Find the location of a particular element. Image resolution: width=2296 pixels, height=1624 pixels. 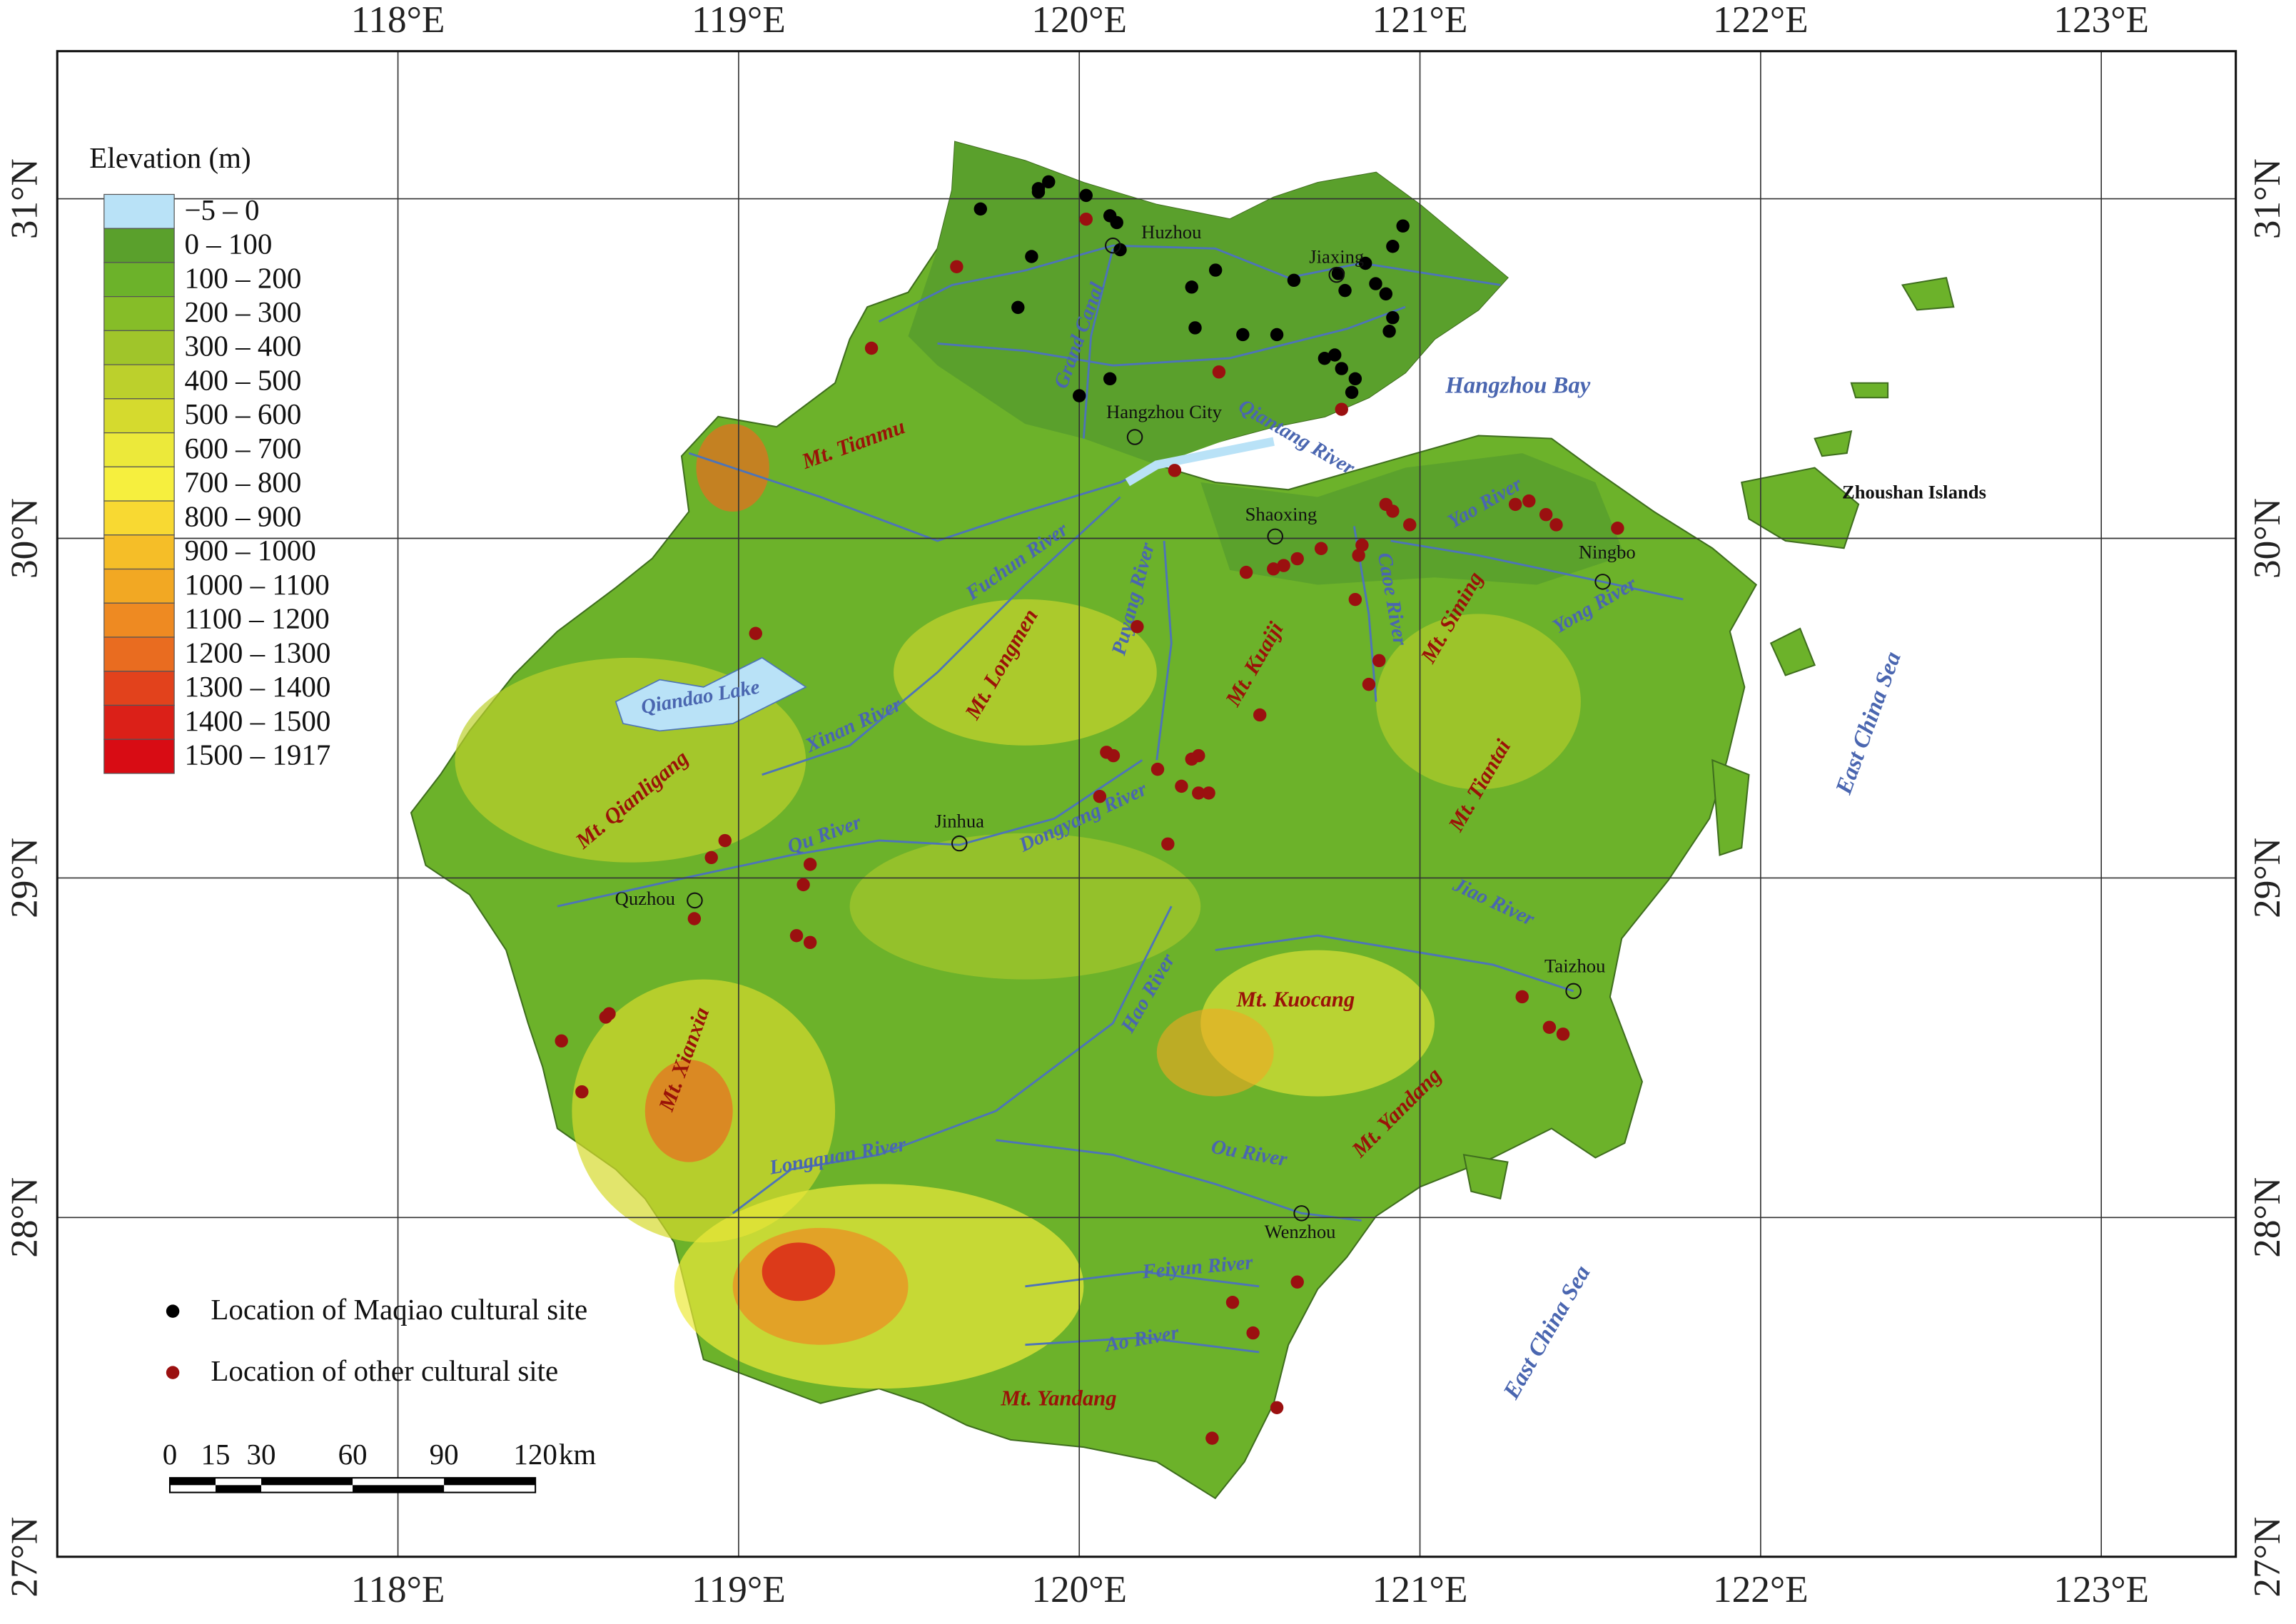

legend-marker is located at coordinates (173, 1372).